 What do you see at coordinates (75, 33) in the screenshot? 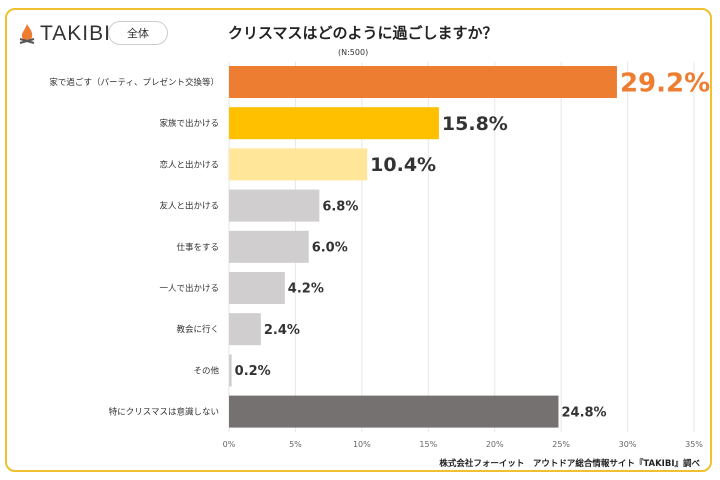
I see `brand-name: TAKIBI` at bounding box center [75, 33].